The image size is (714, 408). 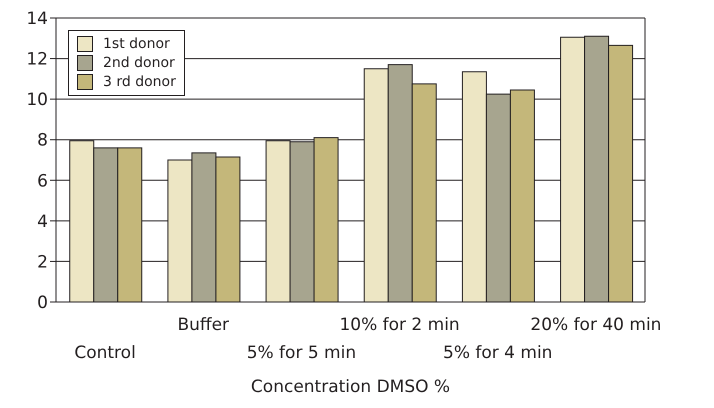 What do you see at coordinates (42, 140) in the screenshot?
I see `y-tick-label: 8` at bounding box center [42, 140].